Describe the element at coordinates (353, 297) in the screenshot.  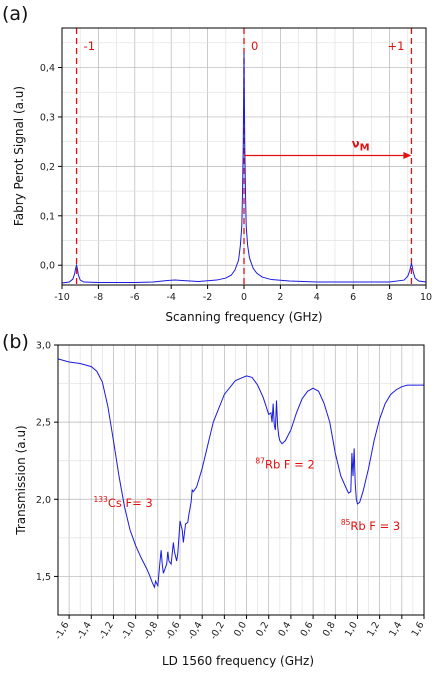
I see `x-tick-label: 6` at that location.